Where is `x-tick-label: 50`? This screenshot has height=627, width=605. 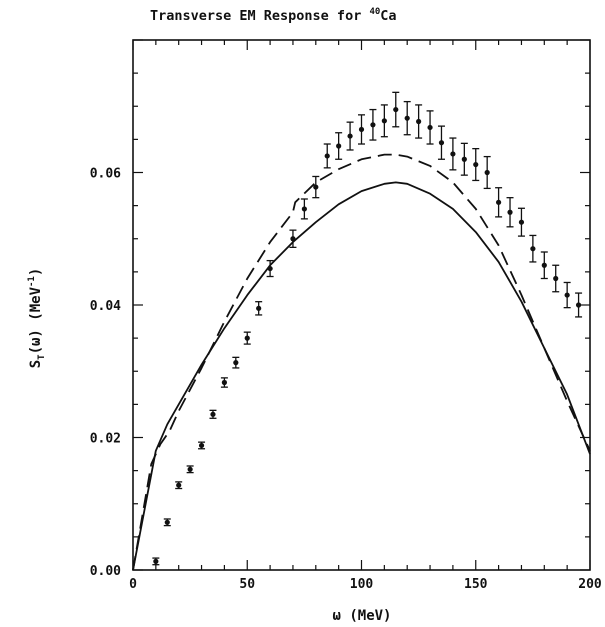
x-tick-label: 50 is located at coordinates (247, 584).